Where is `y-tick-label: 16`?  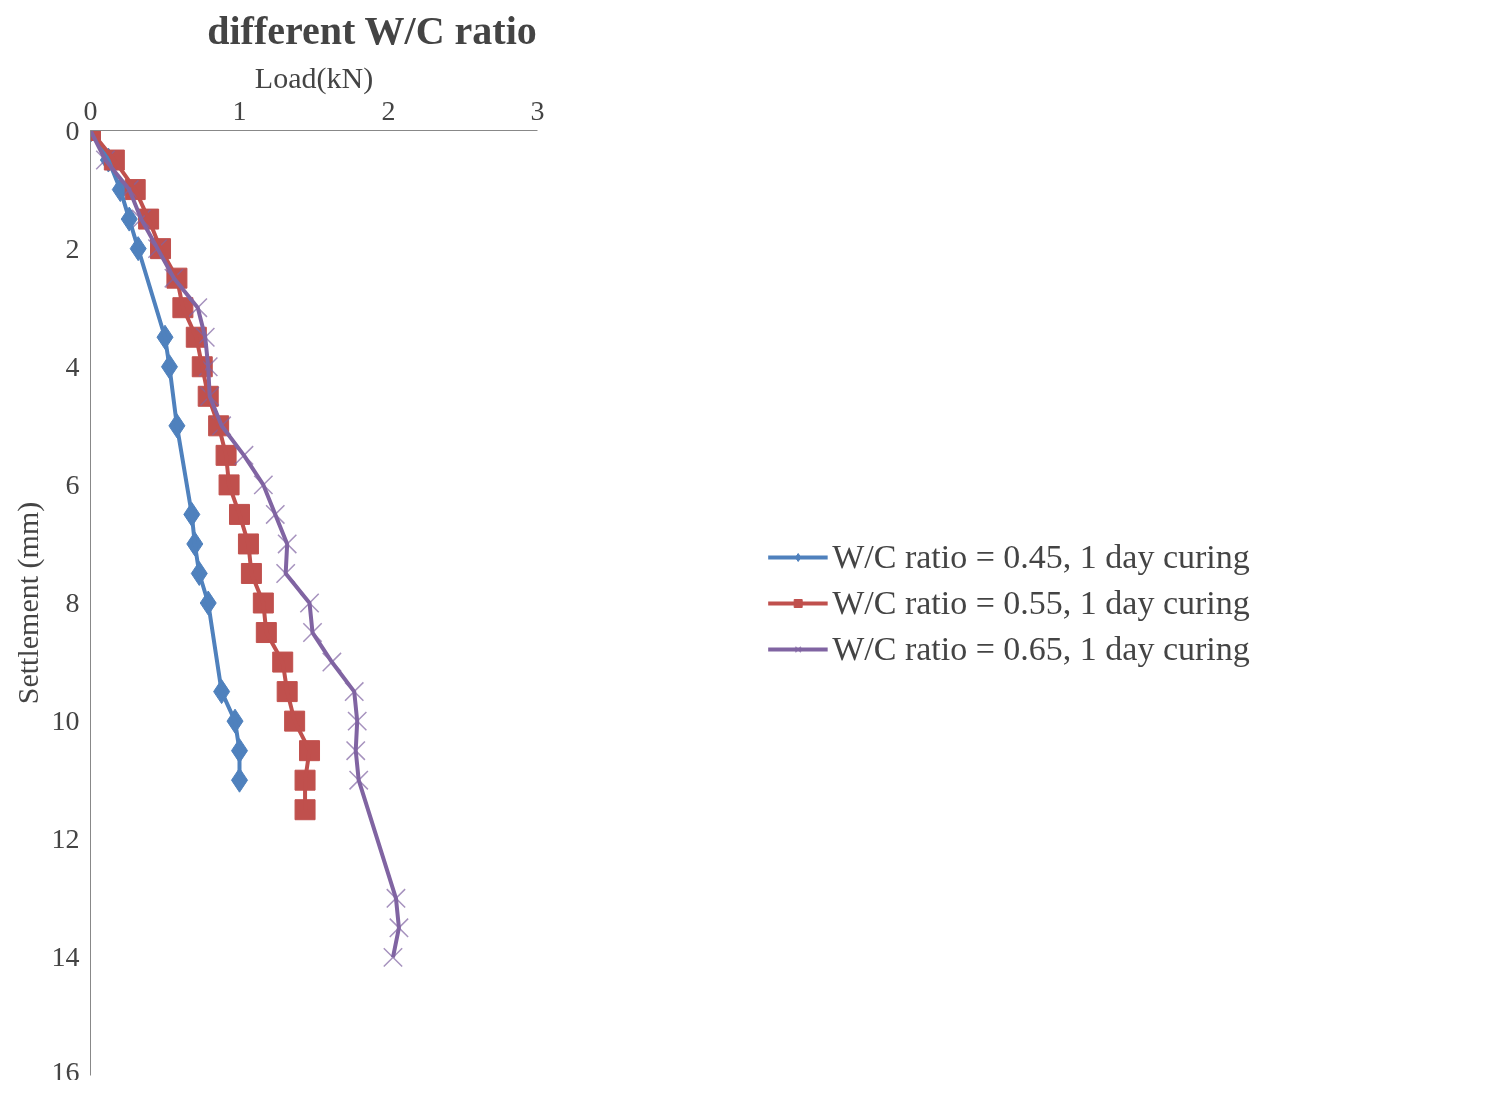
y-tick-label: 16 is located at coordinates (65, 1071).